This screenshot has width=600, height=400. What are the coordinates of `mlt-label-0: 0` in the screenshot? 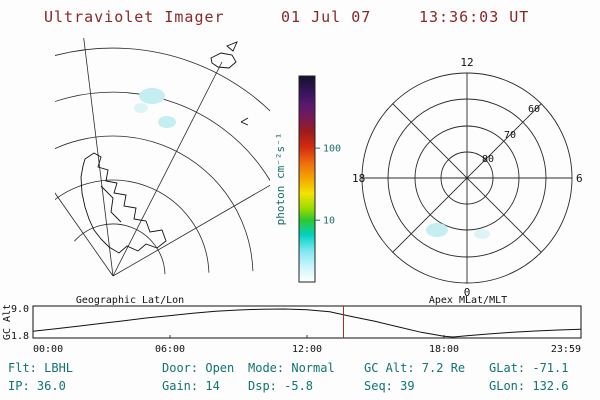 It's located at (467, 292).